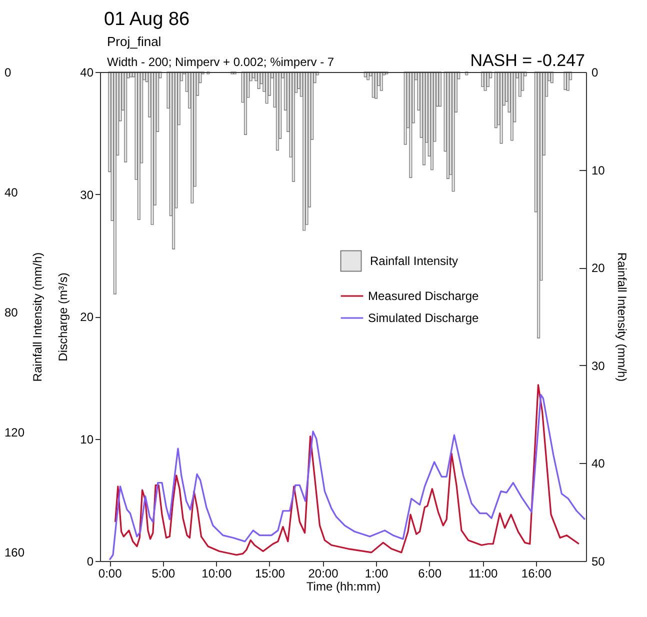 The width and height of the screenshot is (647, 617). What do you see at coordinates (599, 365) in the screenshot?
I see `y2-tick-label: 30` at bounding box center [599, 365].